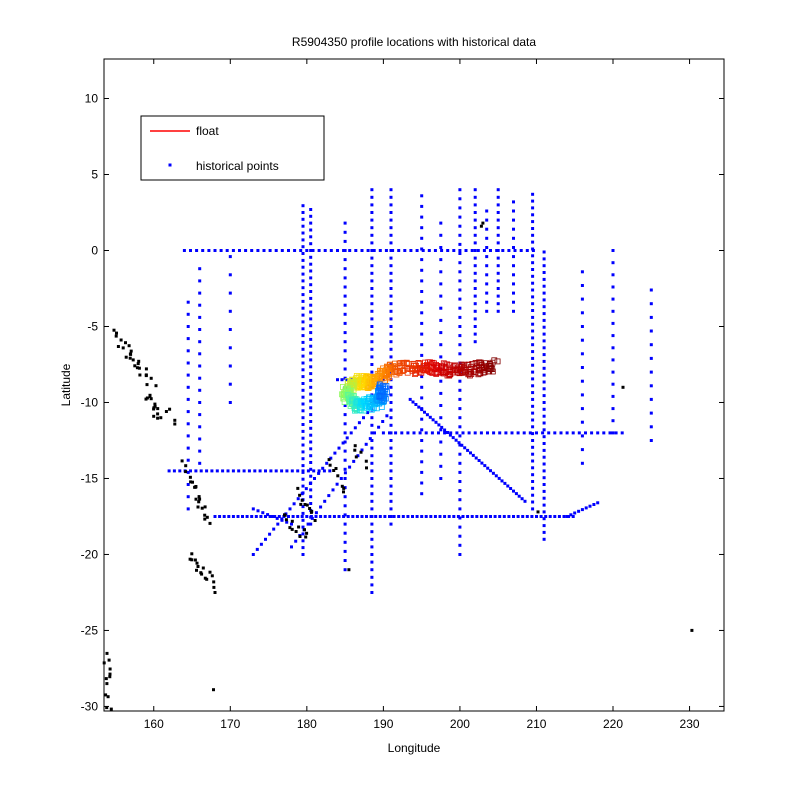  Describe the element at coordinates (613, 724) in the screenshot. I see `x-tick-label: 220` at that location.